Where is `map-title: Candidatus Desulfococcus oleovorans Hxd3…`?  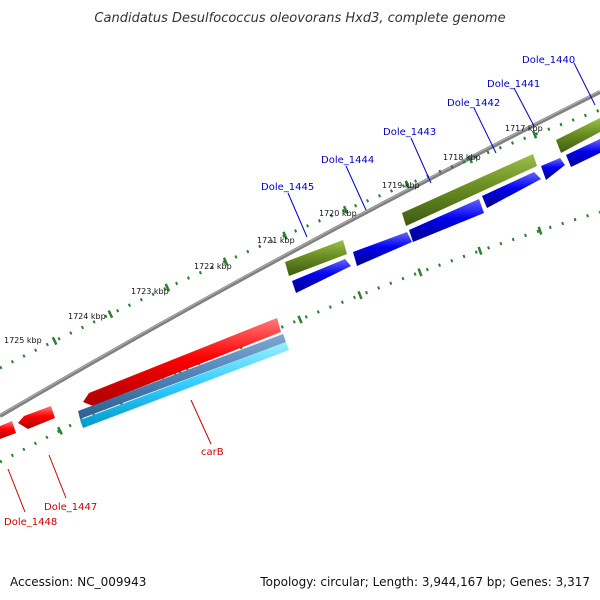
map-title: Candidatus Desulfococcus oleovorans Hxd3… is located at coordinates (299, 18).